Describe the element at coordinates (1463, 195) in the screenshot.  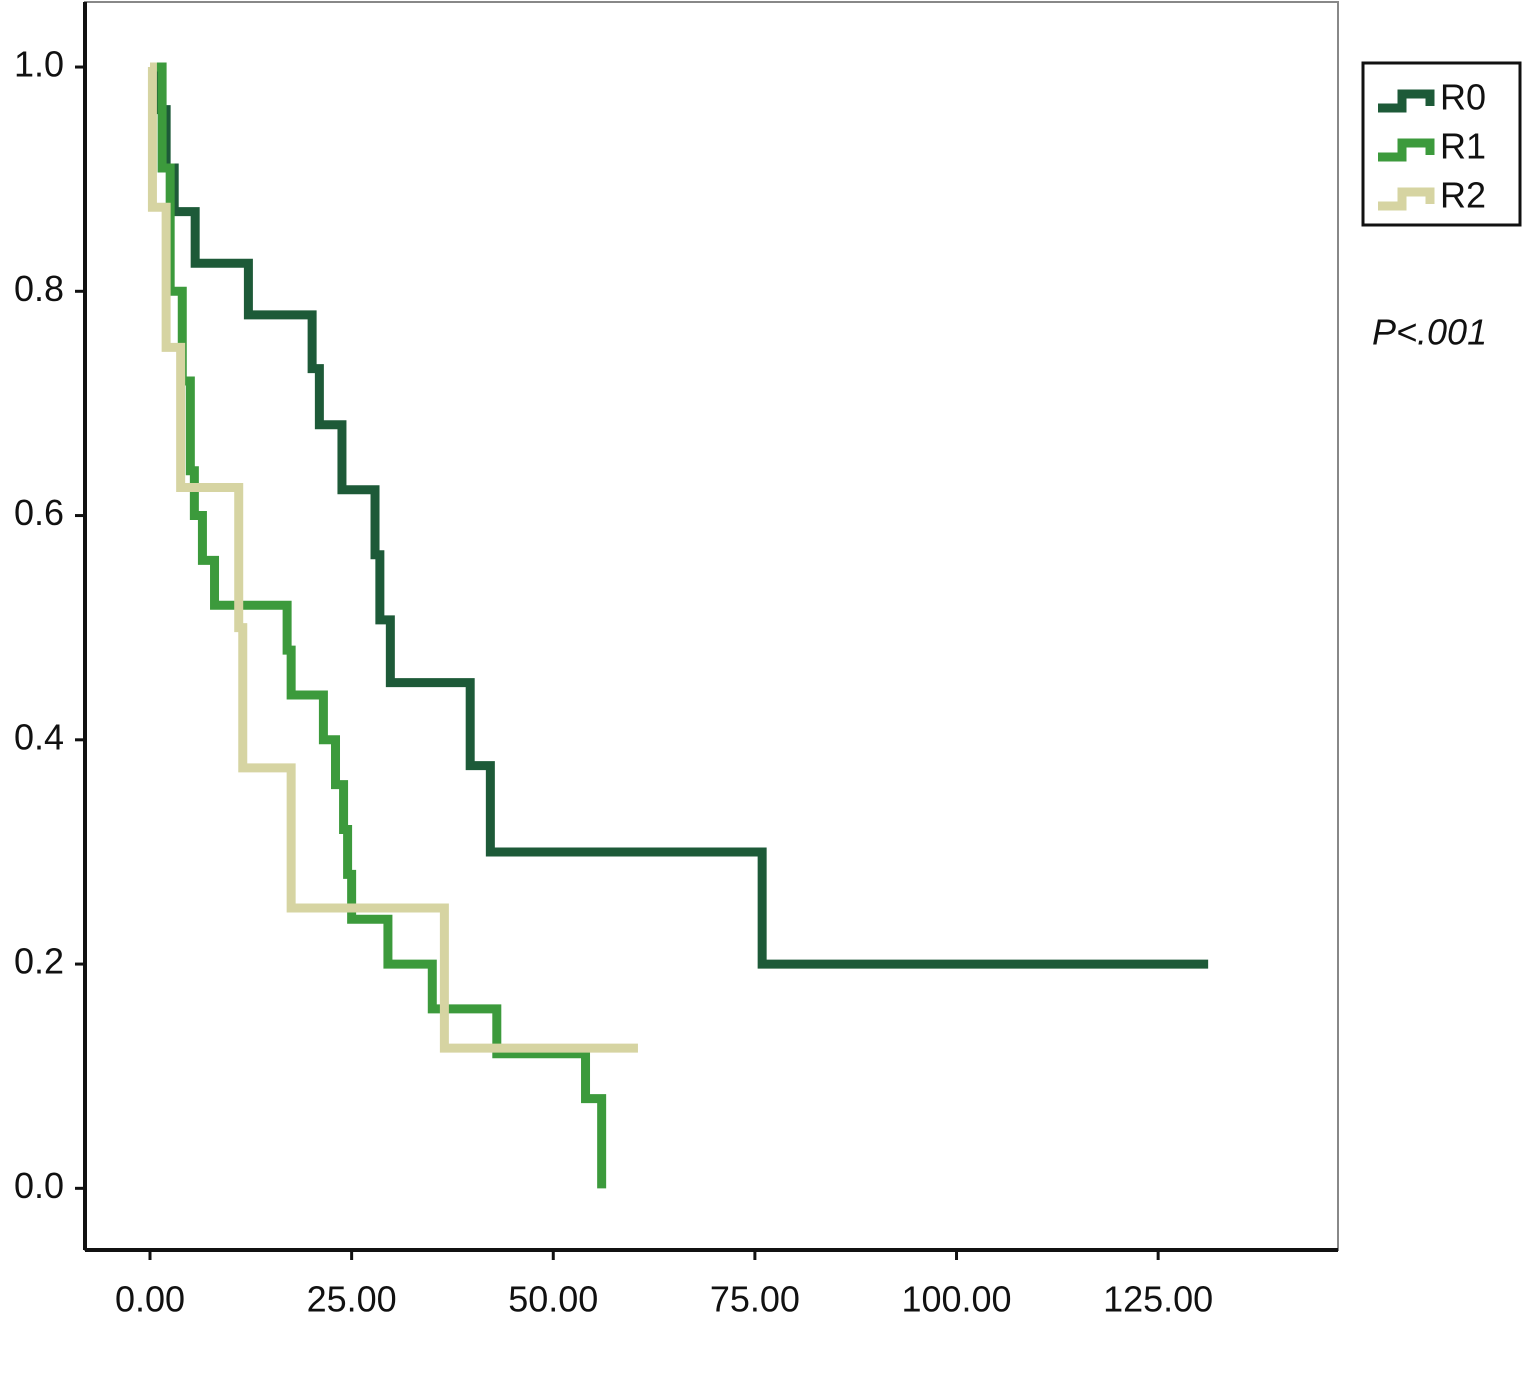
I see `legend-label: R2` at that location.